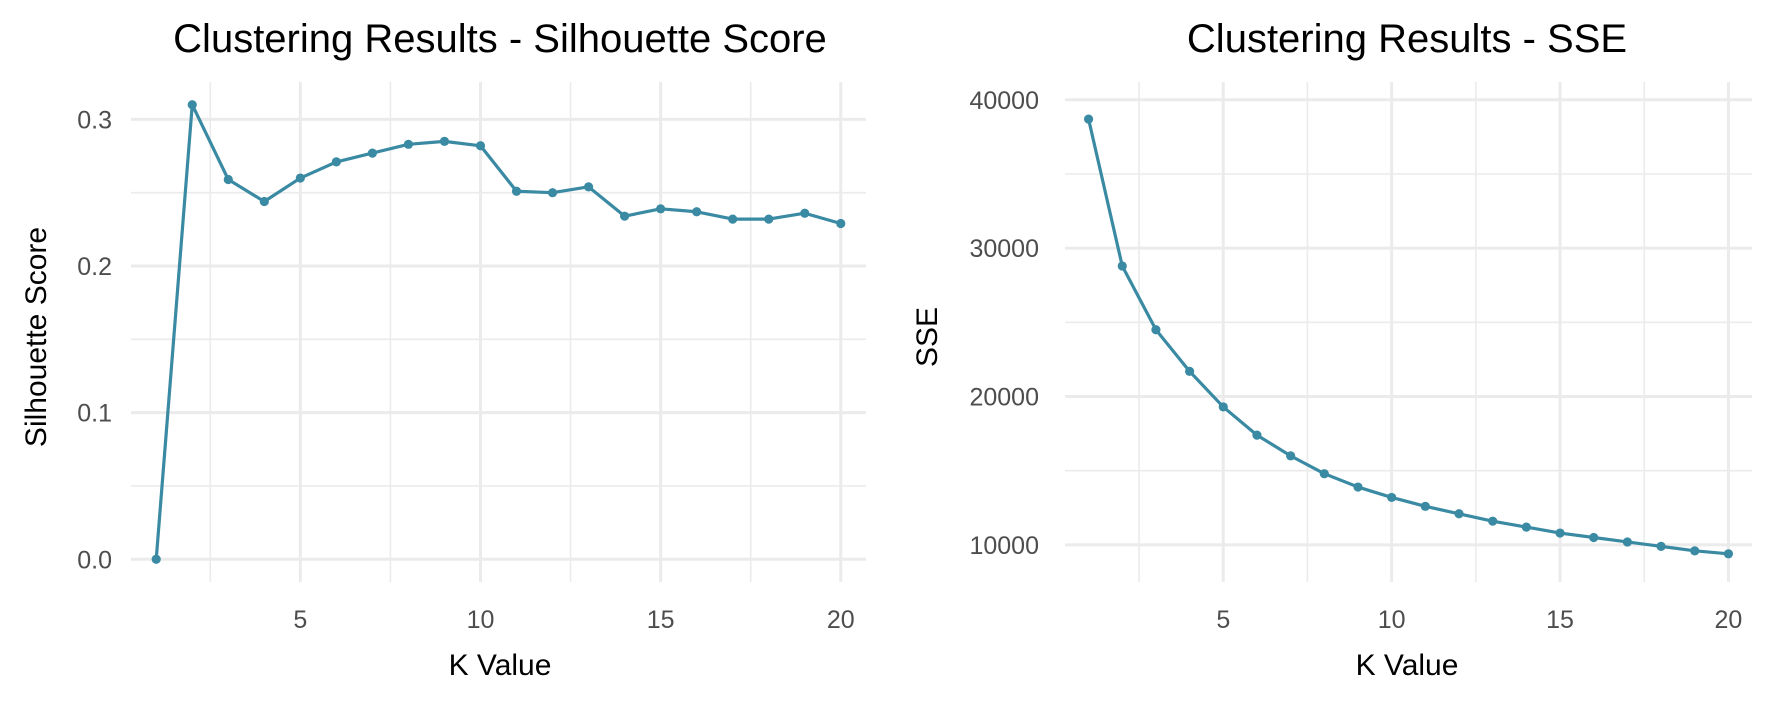 The height and width of the screenshot is (708, 1771). Describe the element at coordinates (94, 120) in the screenshot. I see `silhouette-y-tick-label: 0.3` at that location.